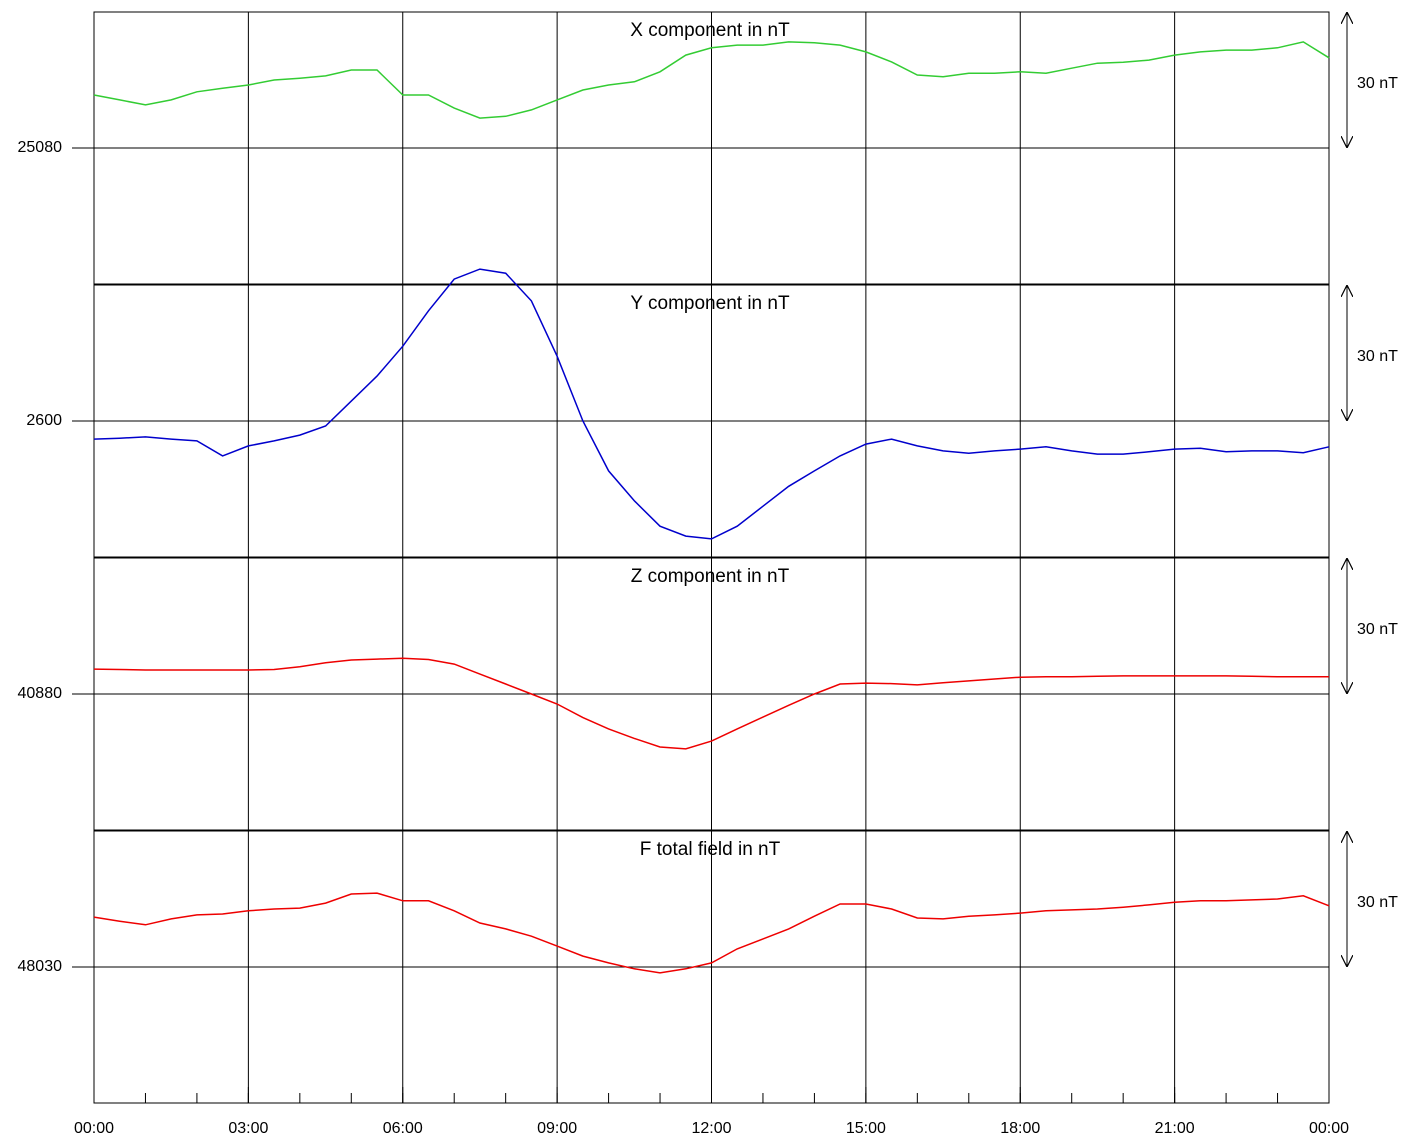  I want to click on panel-title: Z component in nT, so click(710, 576).